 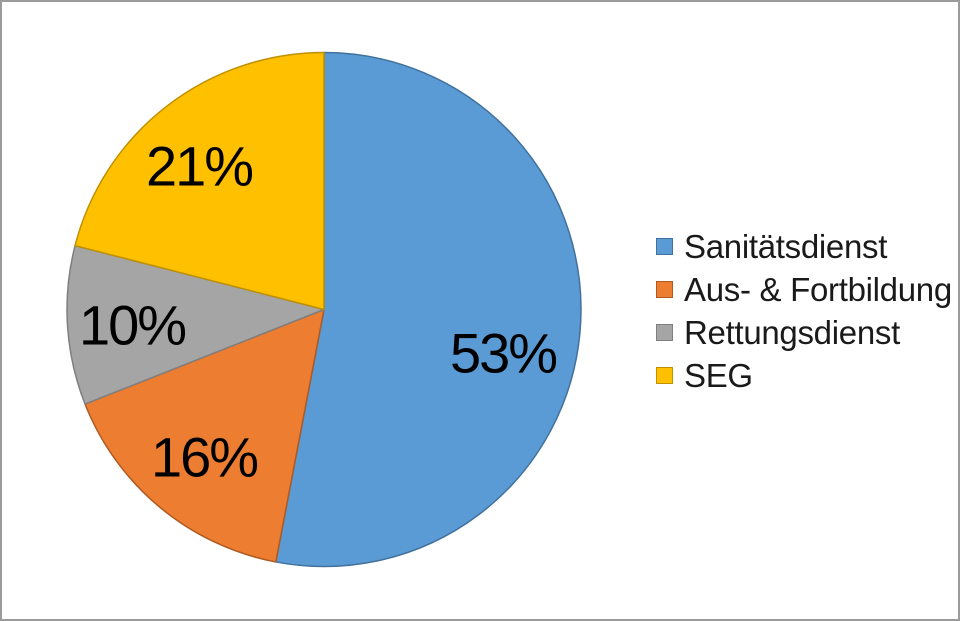 What do you see at coordinates (199, 166) in the screenshot?
I see `data-label-seg: 21%` at bounding box center [199, 166].